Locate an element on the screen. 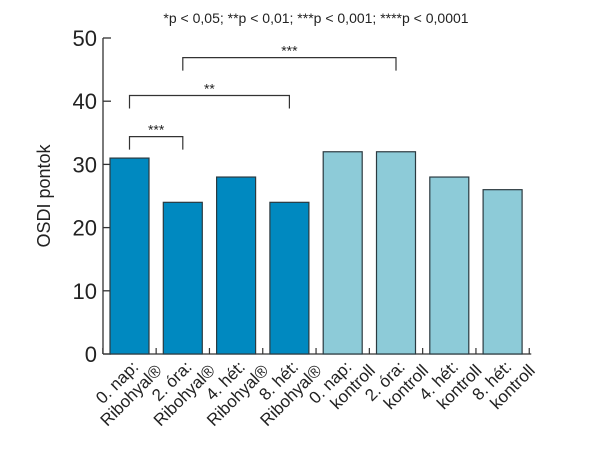 The image size is (600, 454). x-tick-label: 8. hét:kontroll is located at coordinates (504, 382).